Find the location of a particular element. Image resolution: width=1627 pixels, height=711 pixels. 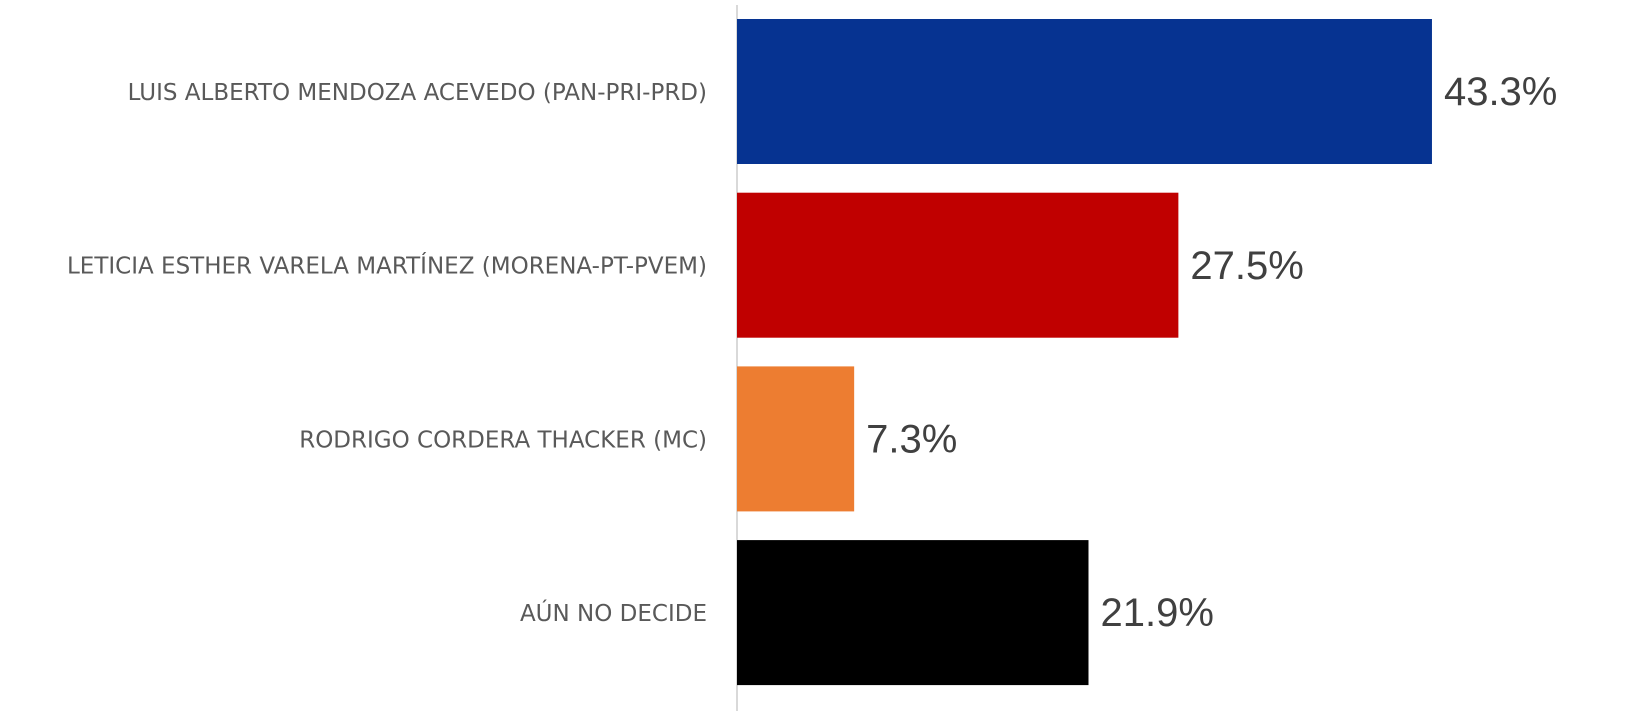

value-label: 43.3% is located at coordinates (1500, 92).